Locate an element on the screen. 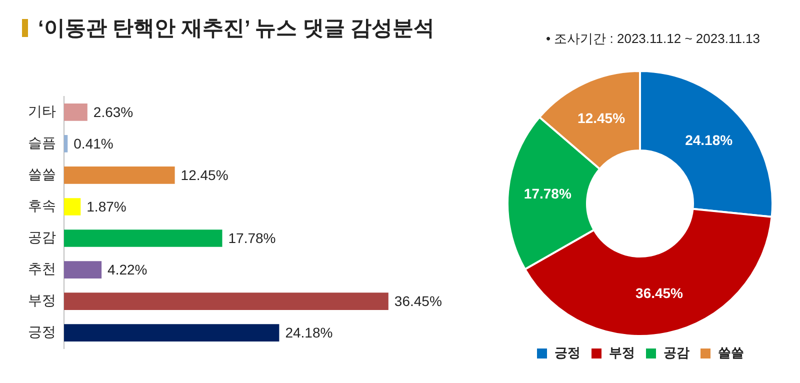  text: • 조사기간 : 2023.11.12 ~ 2023.11.13 is located at coordinates (653, 39).